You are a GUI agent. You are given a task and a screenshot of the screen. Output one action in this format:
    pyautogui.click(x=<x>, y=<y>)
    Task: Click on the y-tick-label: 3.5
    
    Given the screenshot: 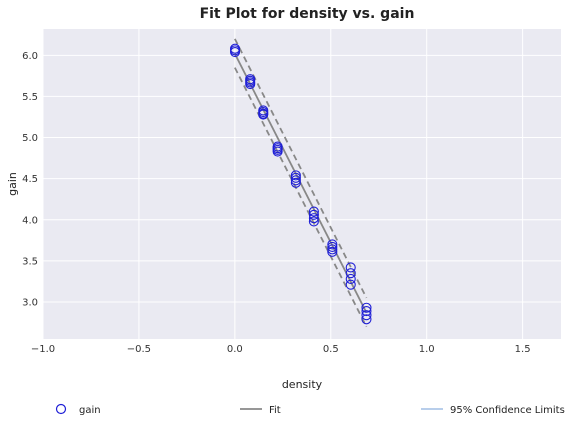 What is the action you would take?
    pyautogui.click(x=30, y=261)
    